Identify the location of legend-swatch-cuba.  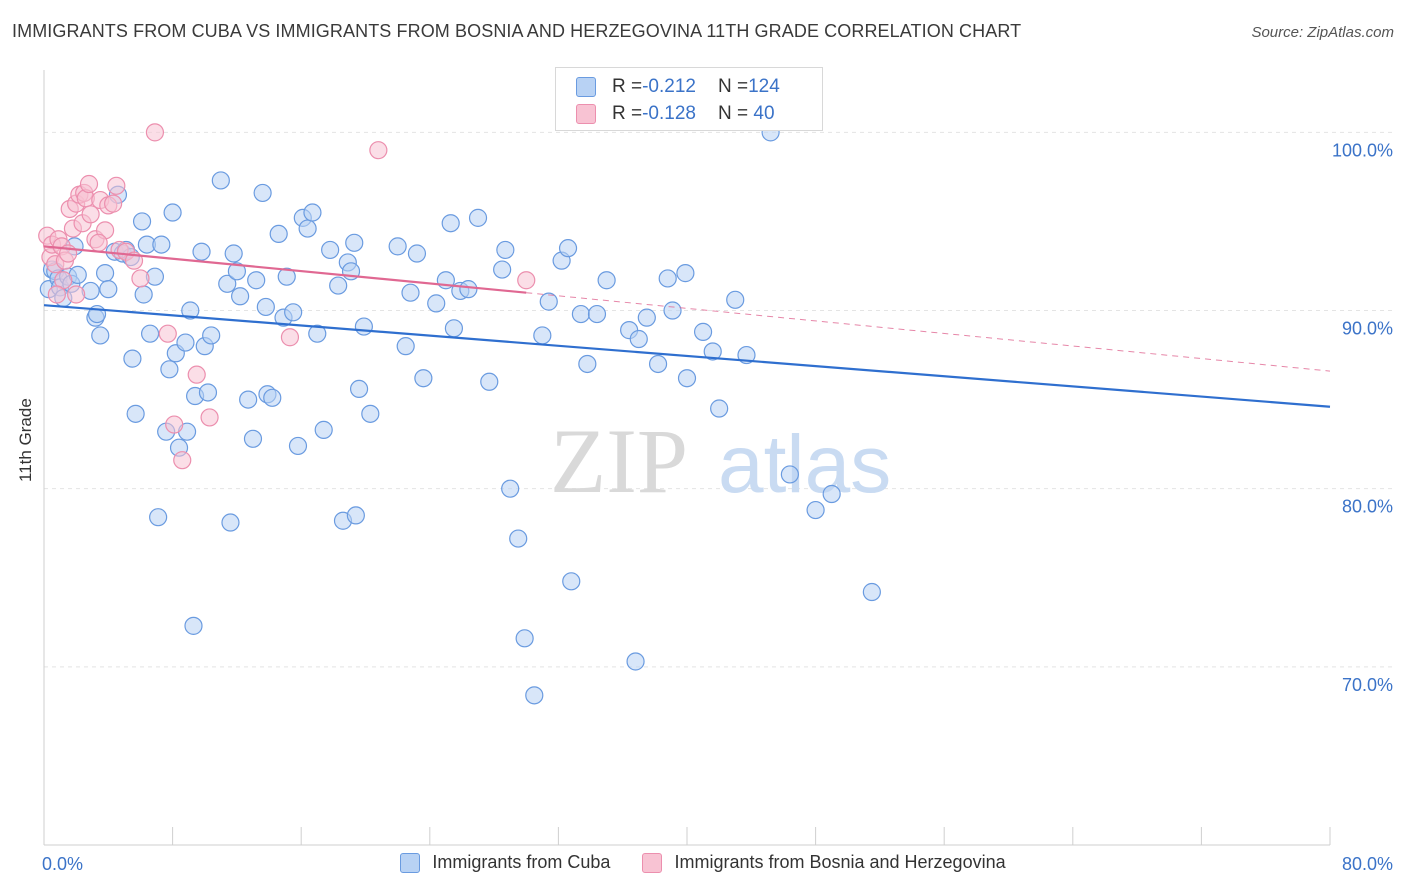
(586, 87).